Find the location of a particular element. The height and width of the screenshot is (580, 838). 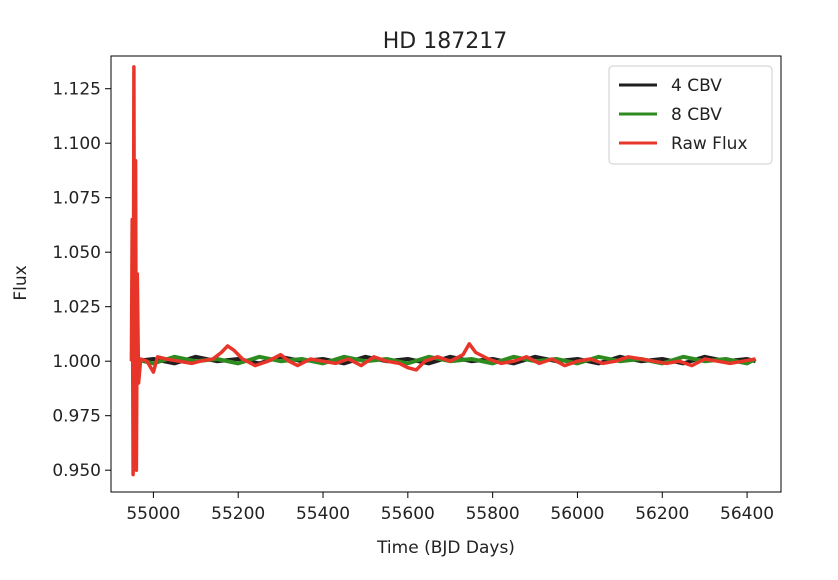

x-tick-label: 55600 is located at coordinates (408, 514).